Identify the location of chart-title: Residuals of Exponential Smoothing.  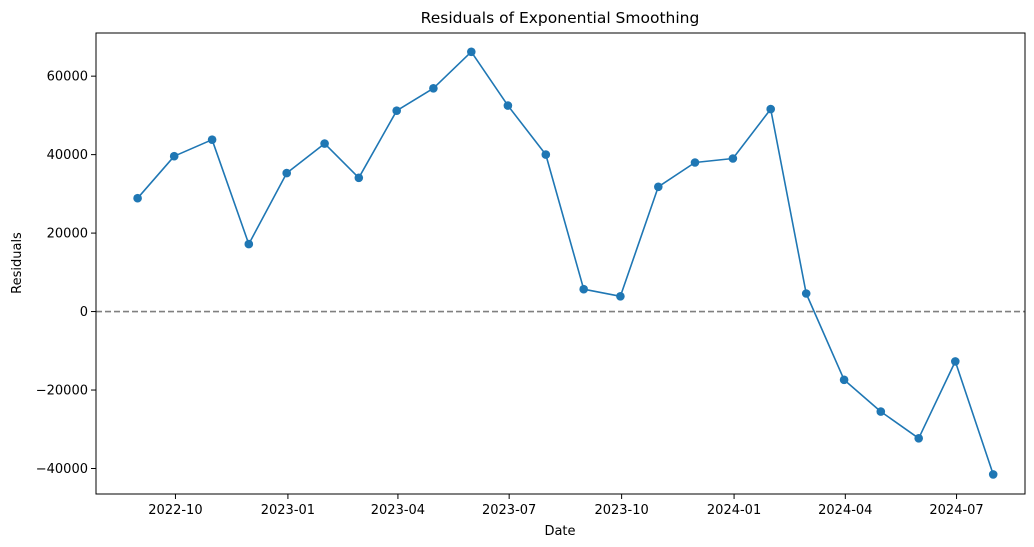
(560, 18).